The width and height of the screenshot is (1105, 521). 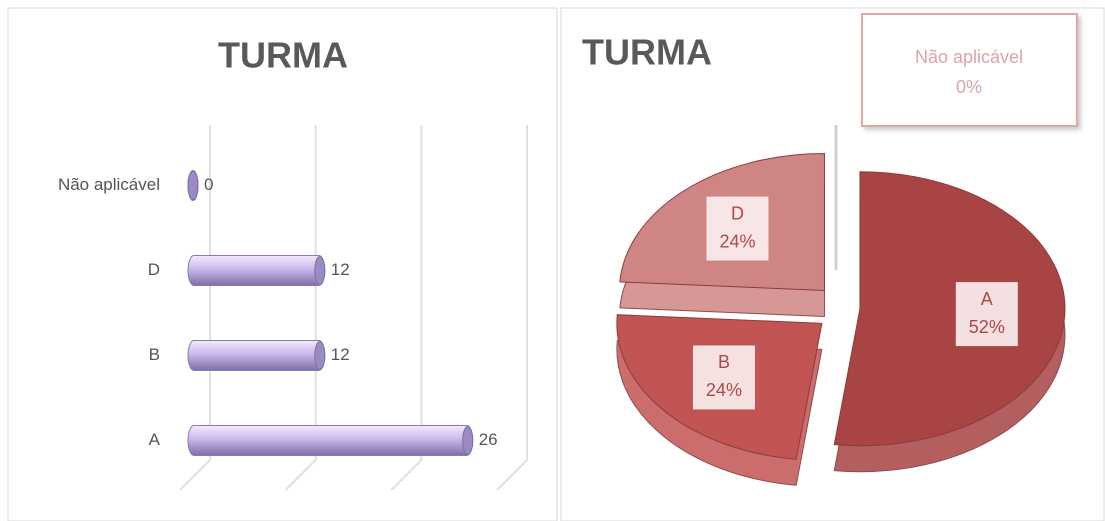 I want to click on category-label: Não aplicável, so click(x=109, y=184).